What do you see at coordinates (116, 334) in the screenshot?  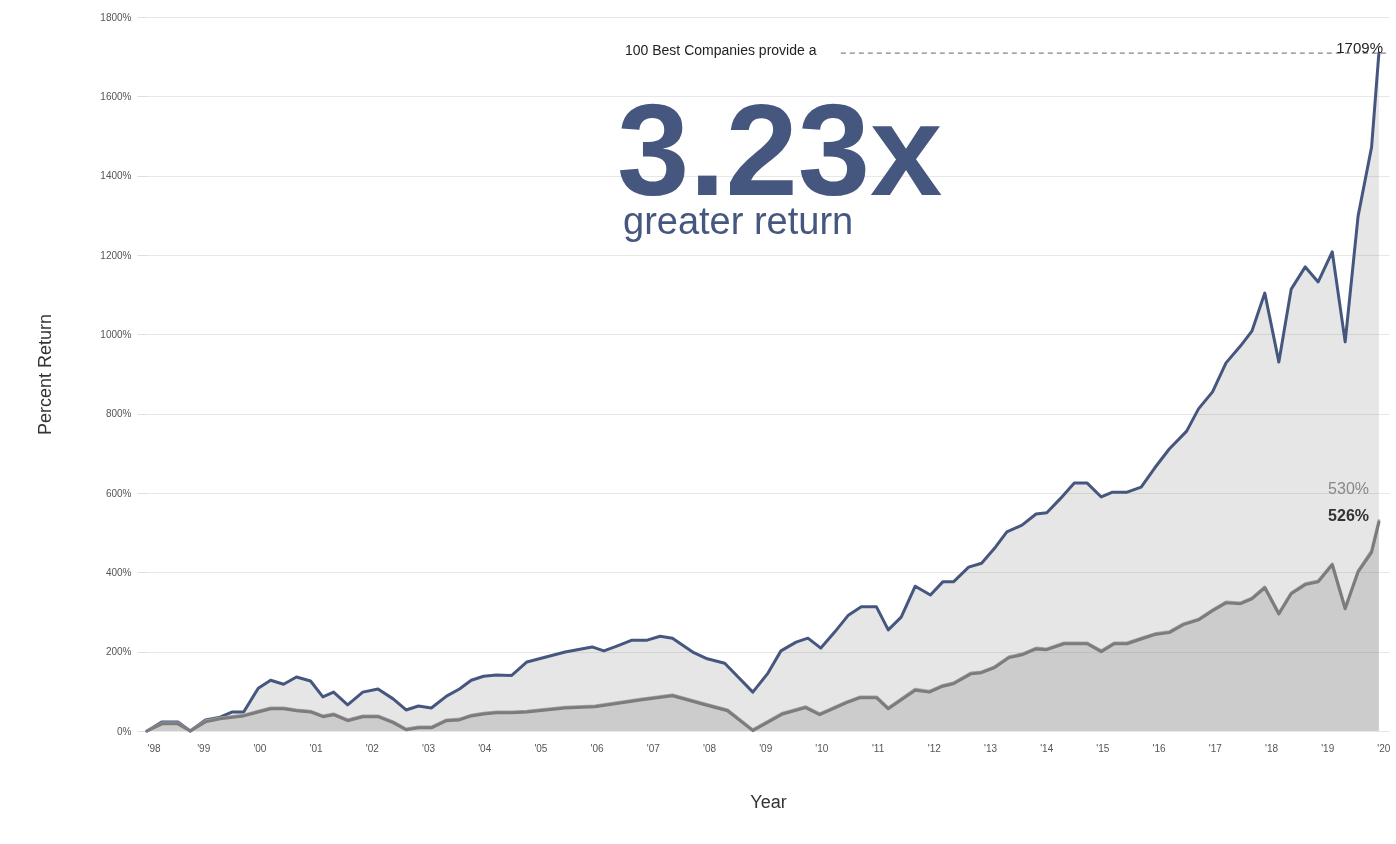 I see `y-tick-label: 1000%` at bounding box center [116, 334].